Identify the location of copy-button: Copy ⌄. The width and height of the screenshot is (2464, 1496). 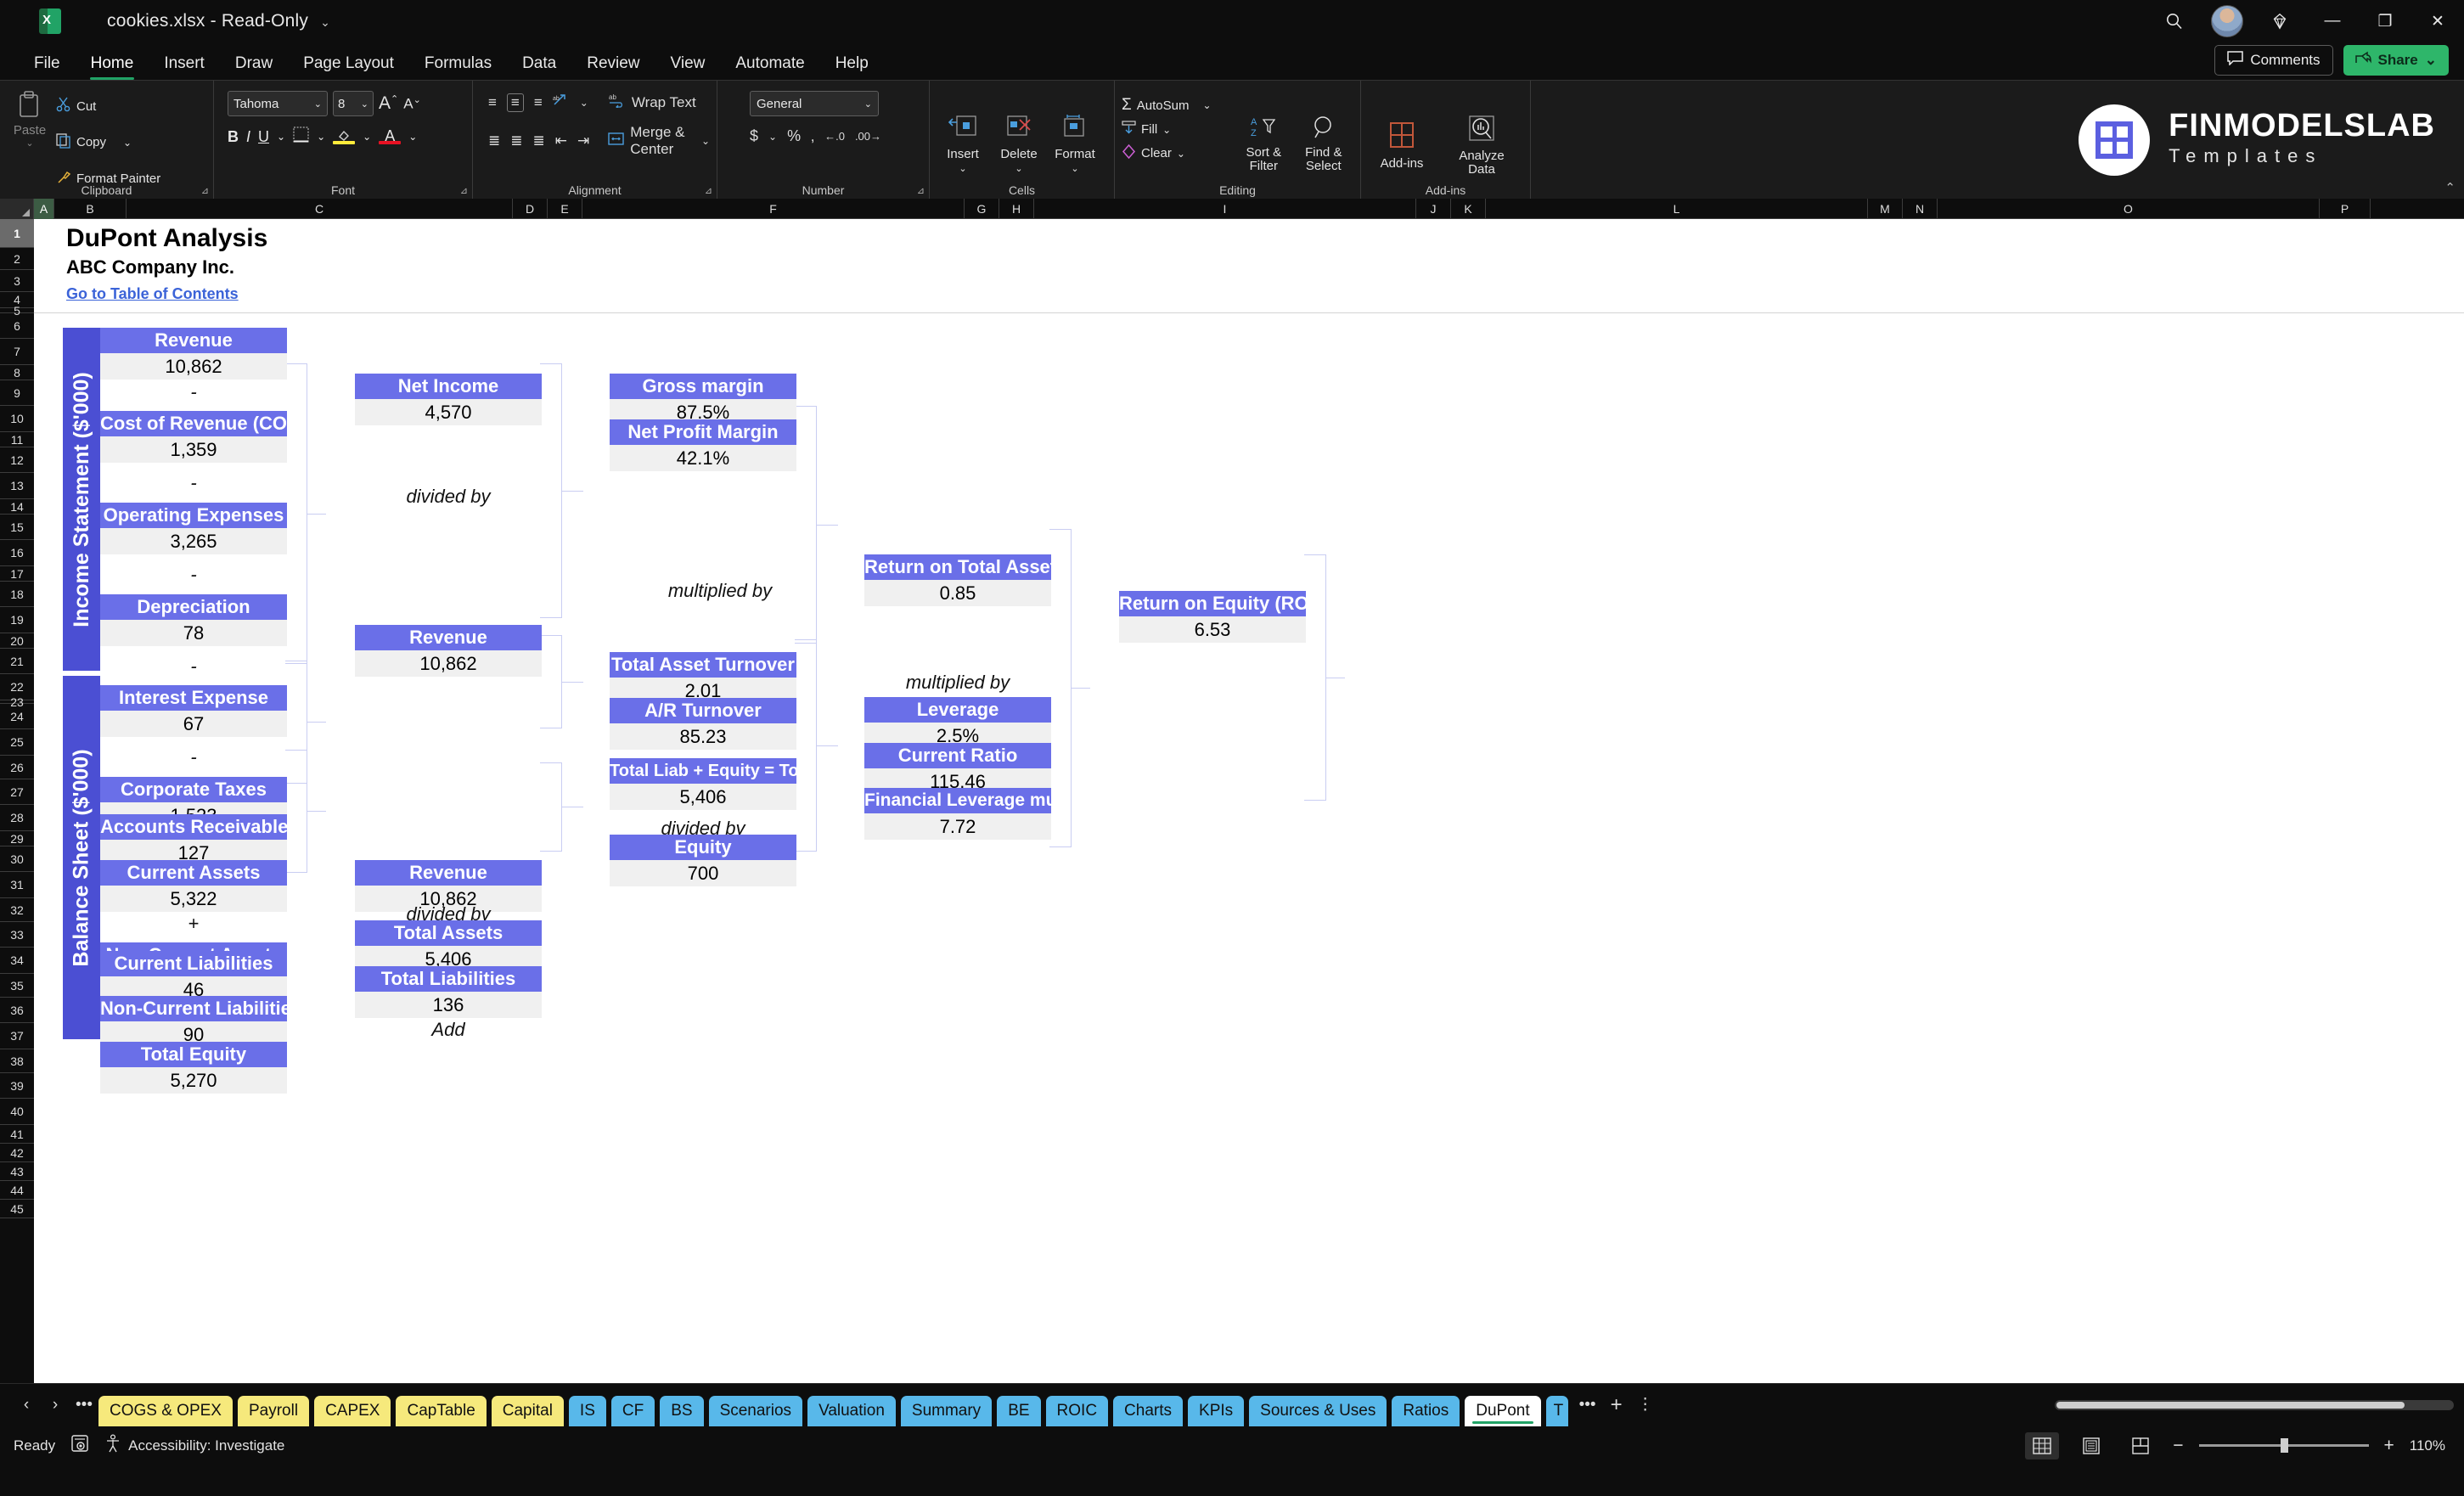
(108, 142).